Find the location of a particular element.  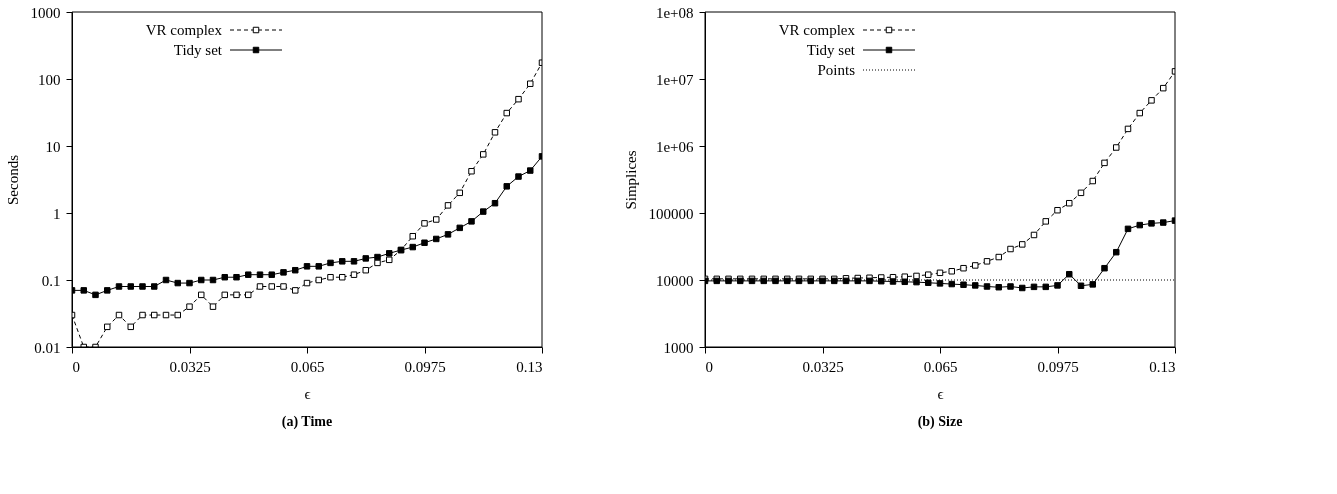

text: (b) Size is located at coordinates (940, 422).